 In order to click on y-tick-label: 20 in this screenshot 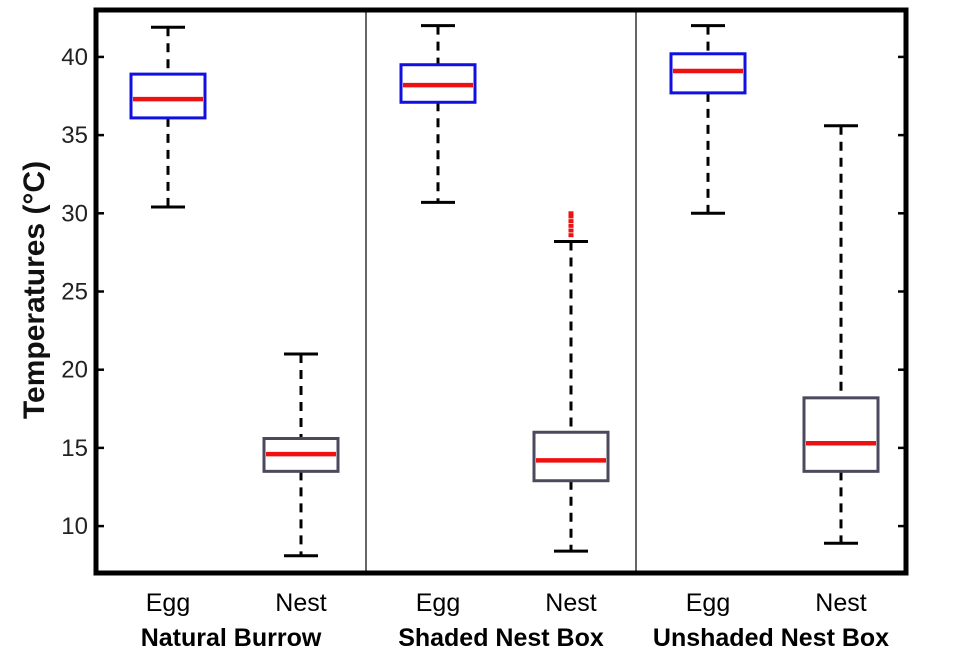, I will do `click(74, 370)`.